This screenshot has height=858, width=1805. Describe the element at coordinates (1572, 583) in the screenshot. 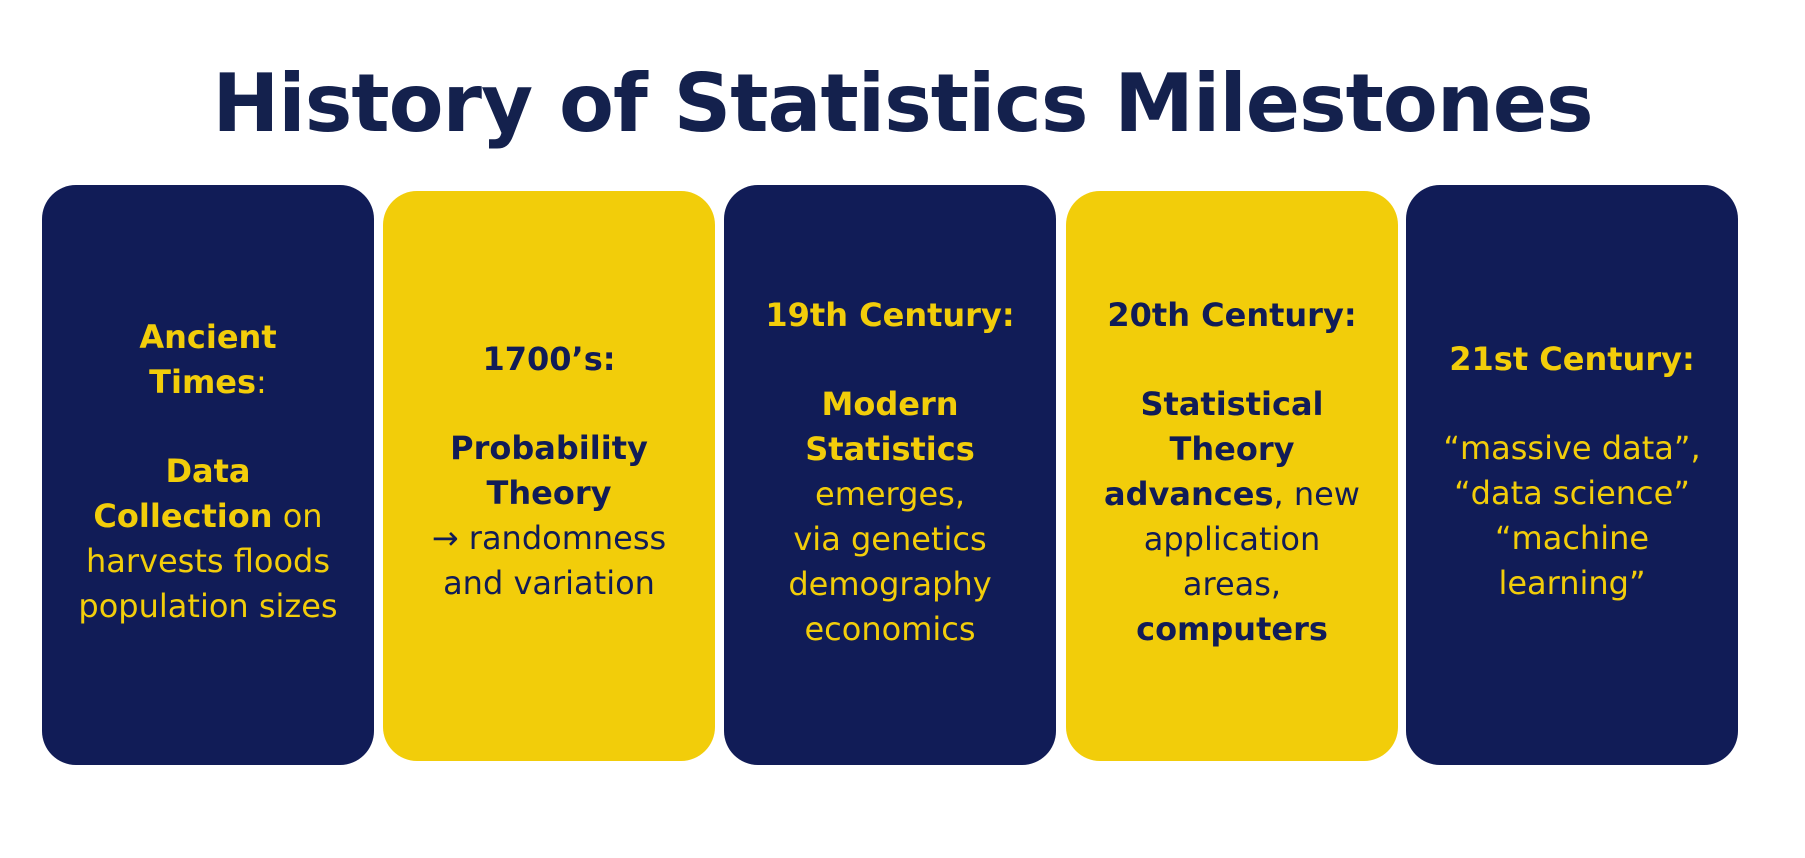

I see `card-text-line: learning”` at that location.